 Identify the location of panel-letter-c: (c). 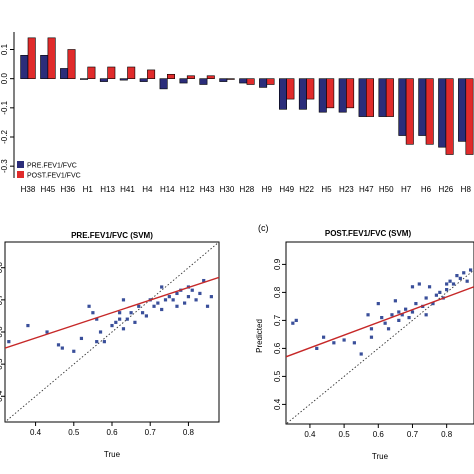
(263, 228).